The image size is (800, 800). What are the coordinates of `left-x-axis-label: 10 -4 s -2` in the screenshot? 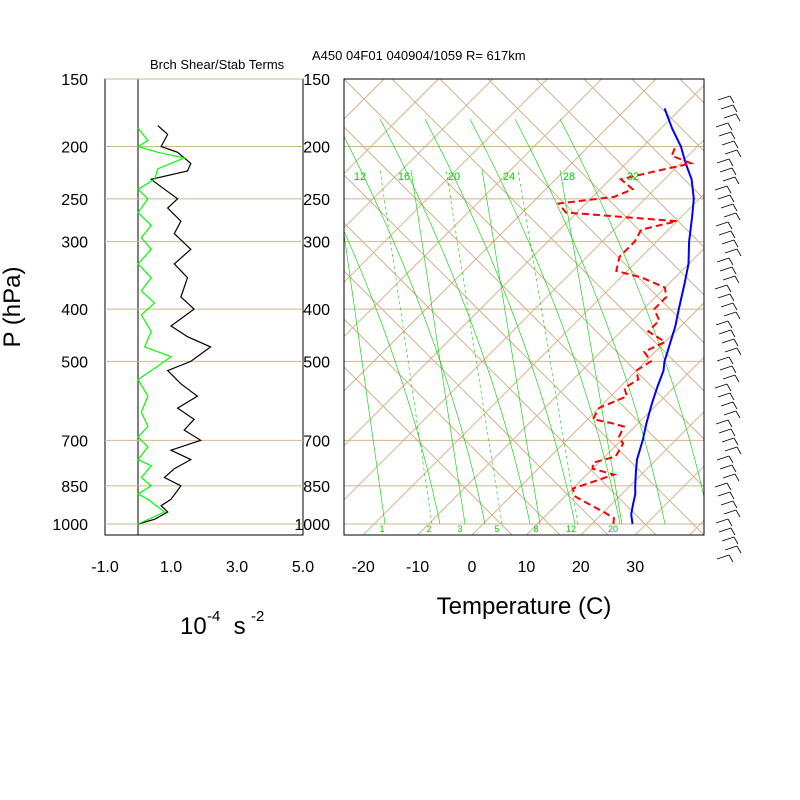 It's located at (222, 624).